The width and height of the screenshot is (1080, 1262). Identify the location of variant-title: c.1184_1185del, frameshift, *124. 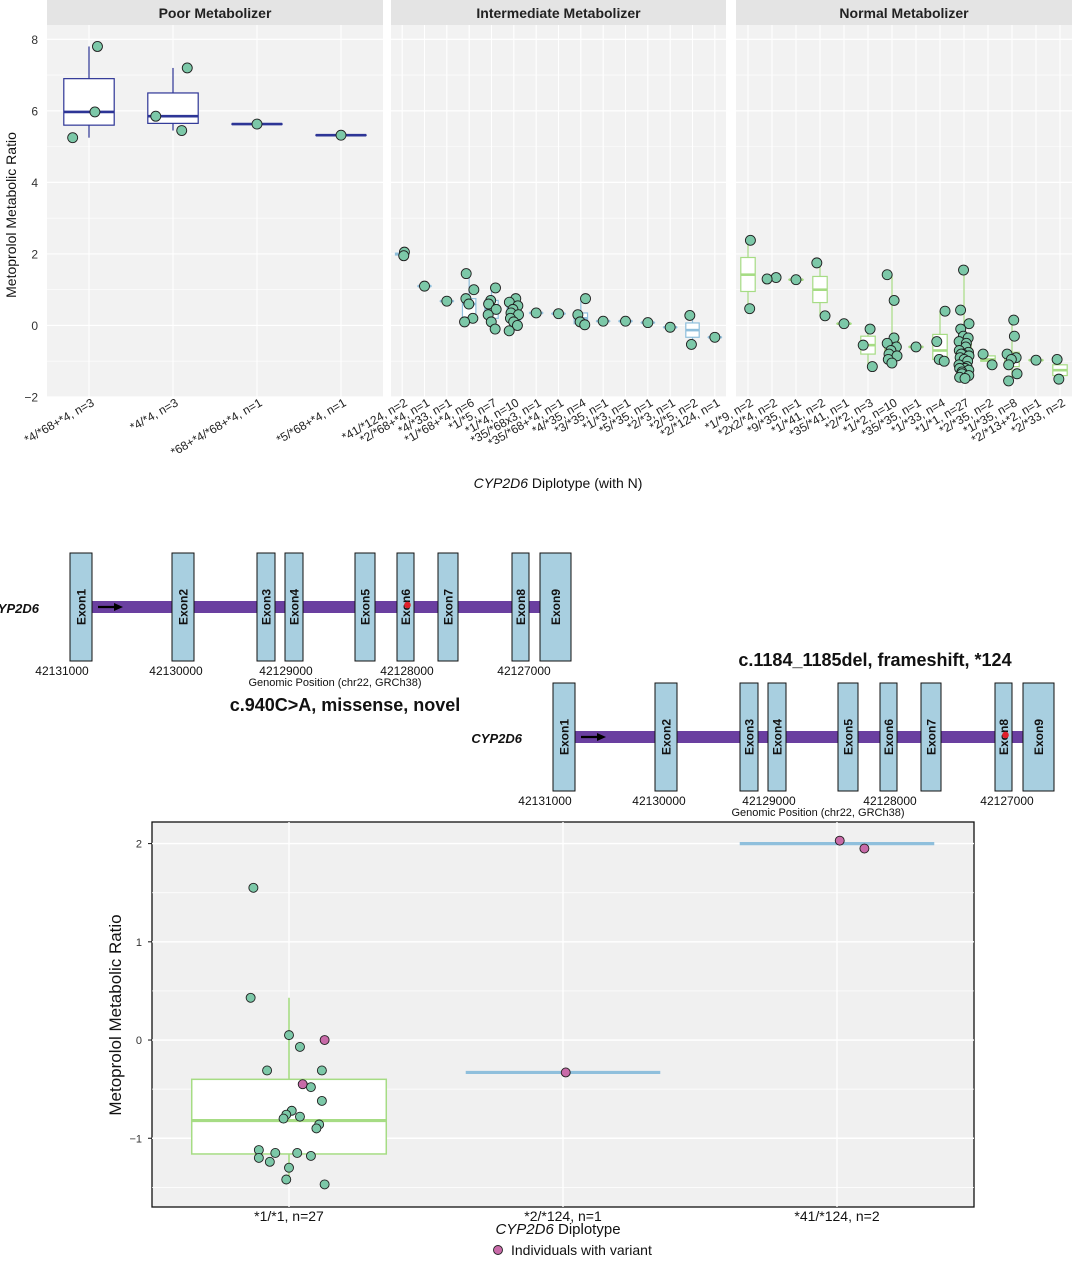
(874, 660).